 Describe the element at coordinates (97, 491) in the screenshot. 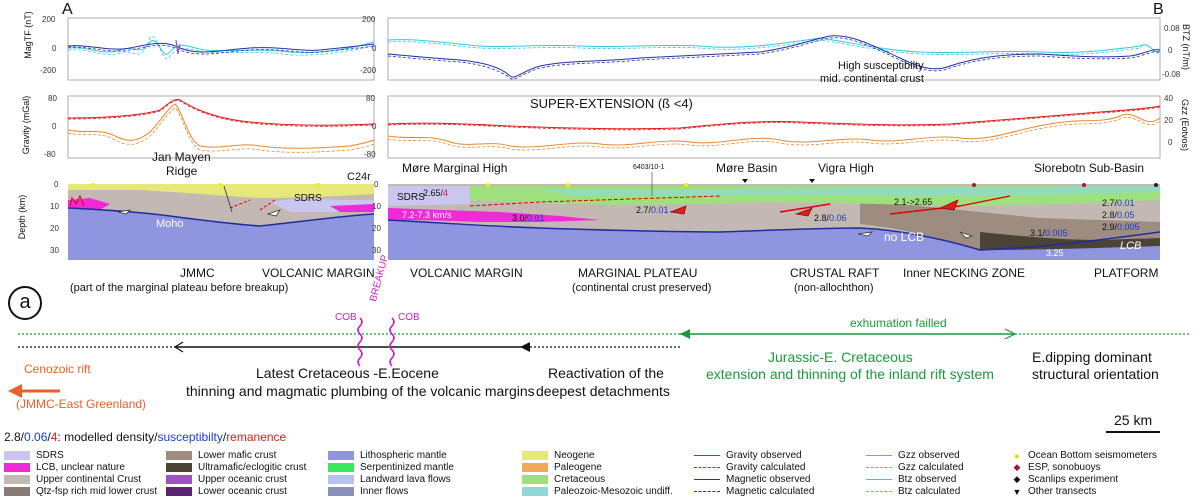

I see `legend-label: Qtz-fsp rich mid lower crust` at that location.